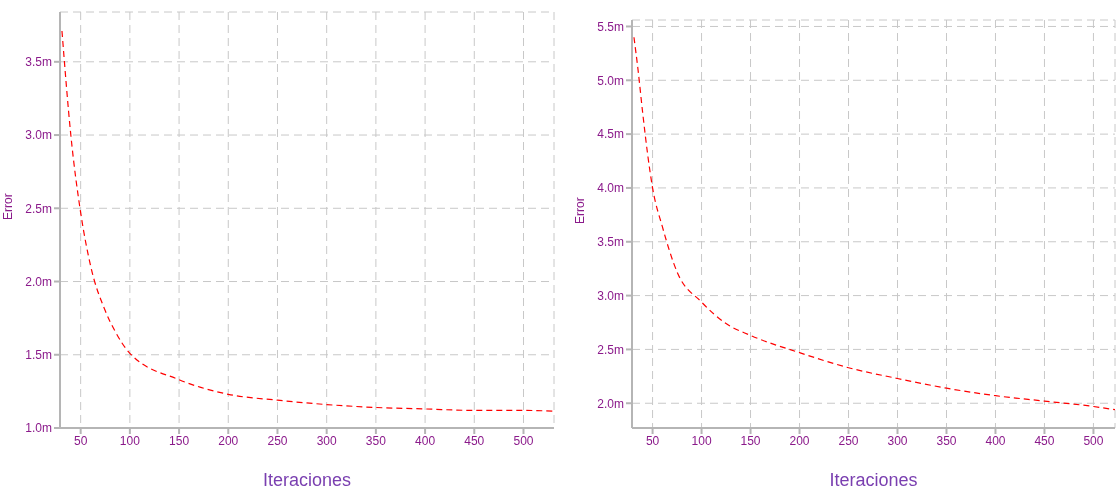 The width and height of the screenshot is (1117, 494). I want to click on y-tick-label: 5.5m, so click(610, 26).